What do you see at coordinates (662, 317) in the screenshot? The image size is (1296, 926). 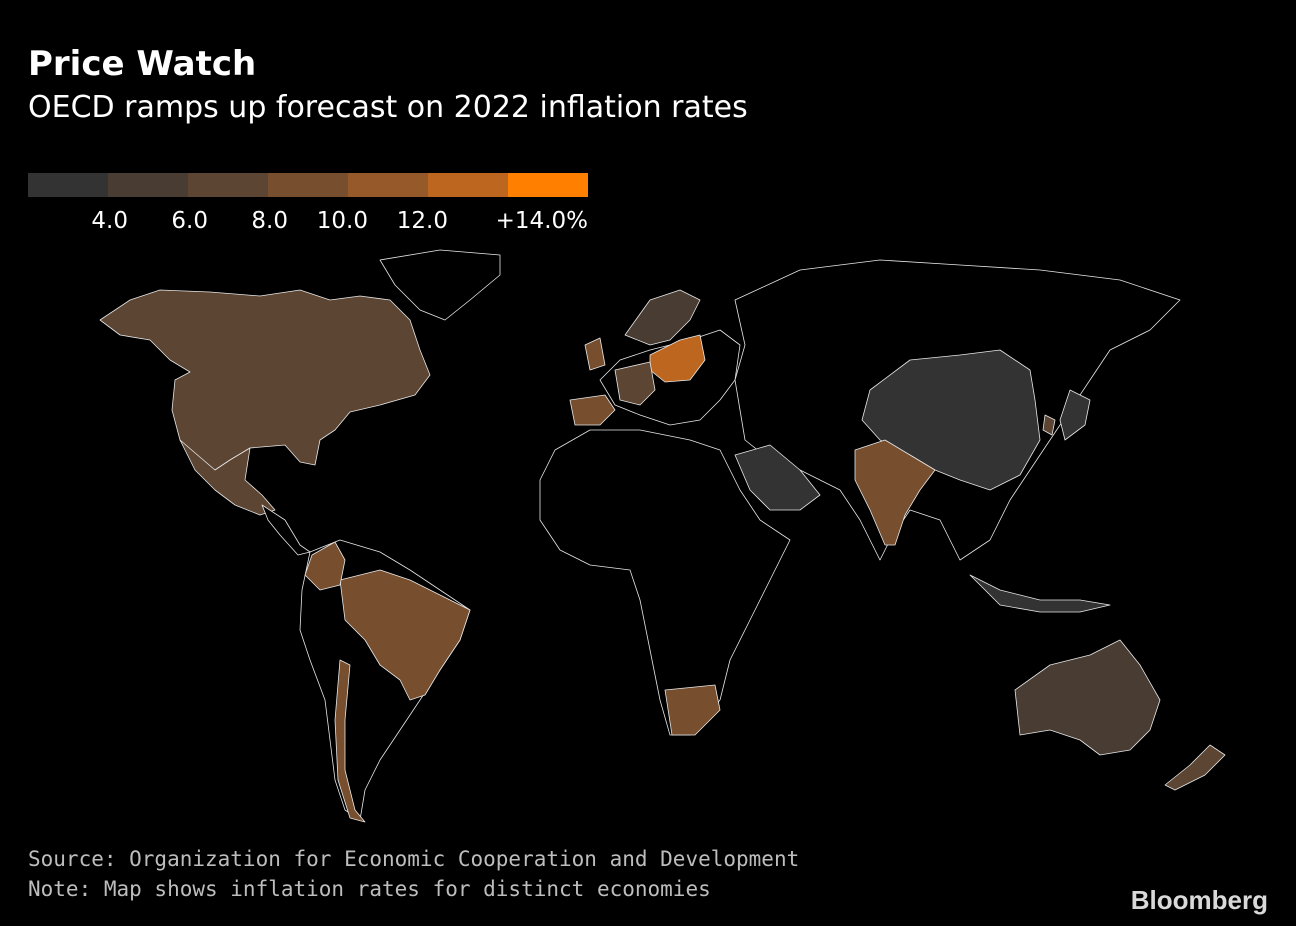 I see `scandinavia` at bounding box center [662, 317].